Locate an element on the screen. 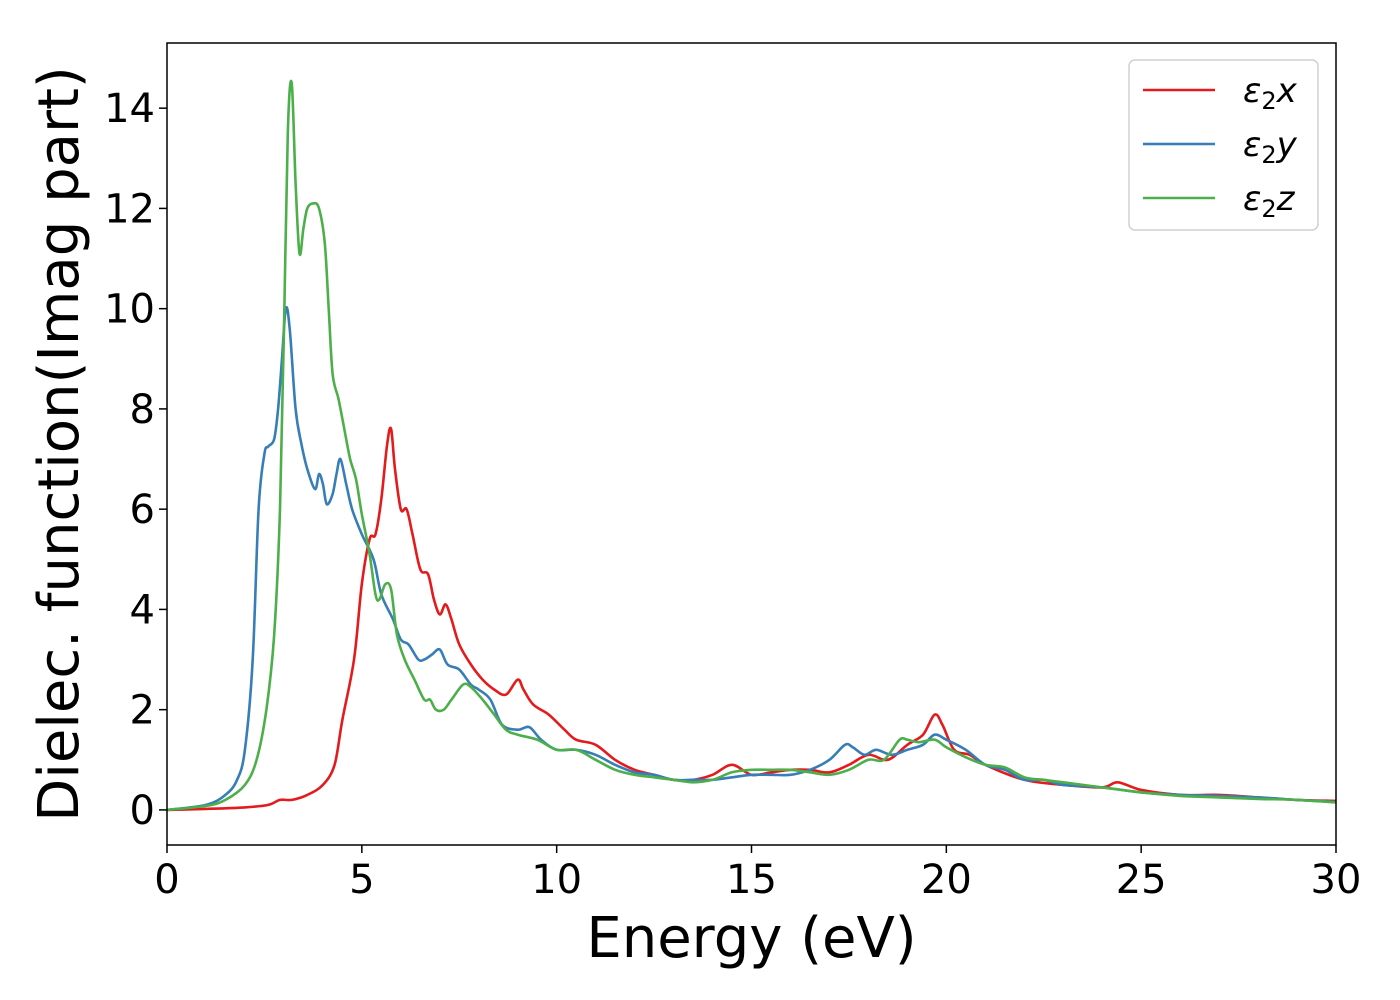  x-axis-ticks: 0 5 10 15 20 25 30 is located at coordinates (757, 874).